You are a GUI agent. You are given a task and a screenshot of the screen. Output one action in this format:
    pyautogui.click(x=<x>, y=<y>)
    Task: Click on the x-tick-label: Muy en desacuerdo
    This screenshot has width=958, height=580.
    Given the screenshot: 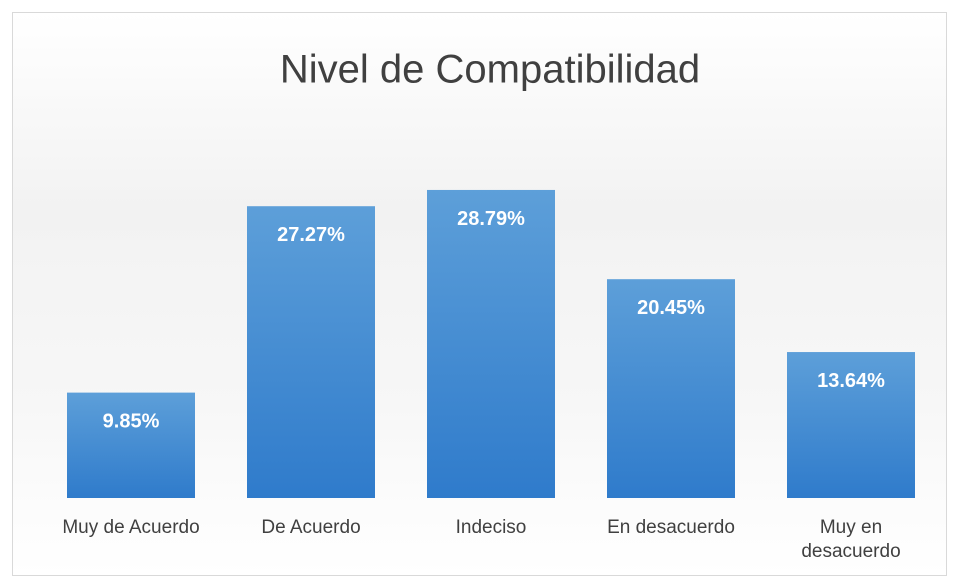 What is the action you would take?
    pyautogui.click(x=851, y=539)
    